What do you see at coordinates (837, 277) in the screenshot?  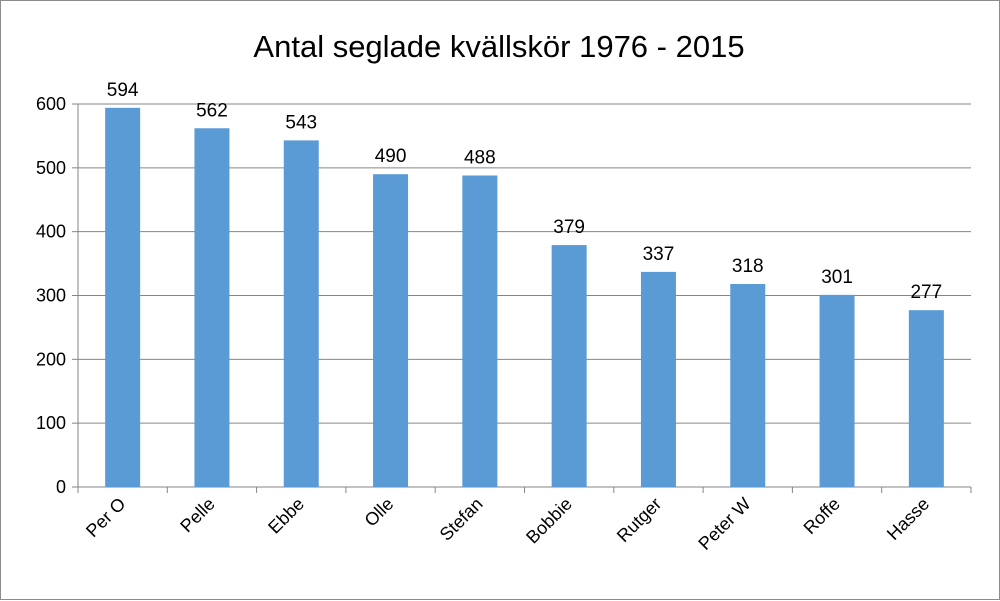 I see `data-label: 301` at bounding box center [837, 277].